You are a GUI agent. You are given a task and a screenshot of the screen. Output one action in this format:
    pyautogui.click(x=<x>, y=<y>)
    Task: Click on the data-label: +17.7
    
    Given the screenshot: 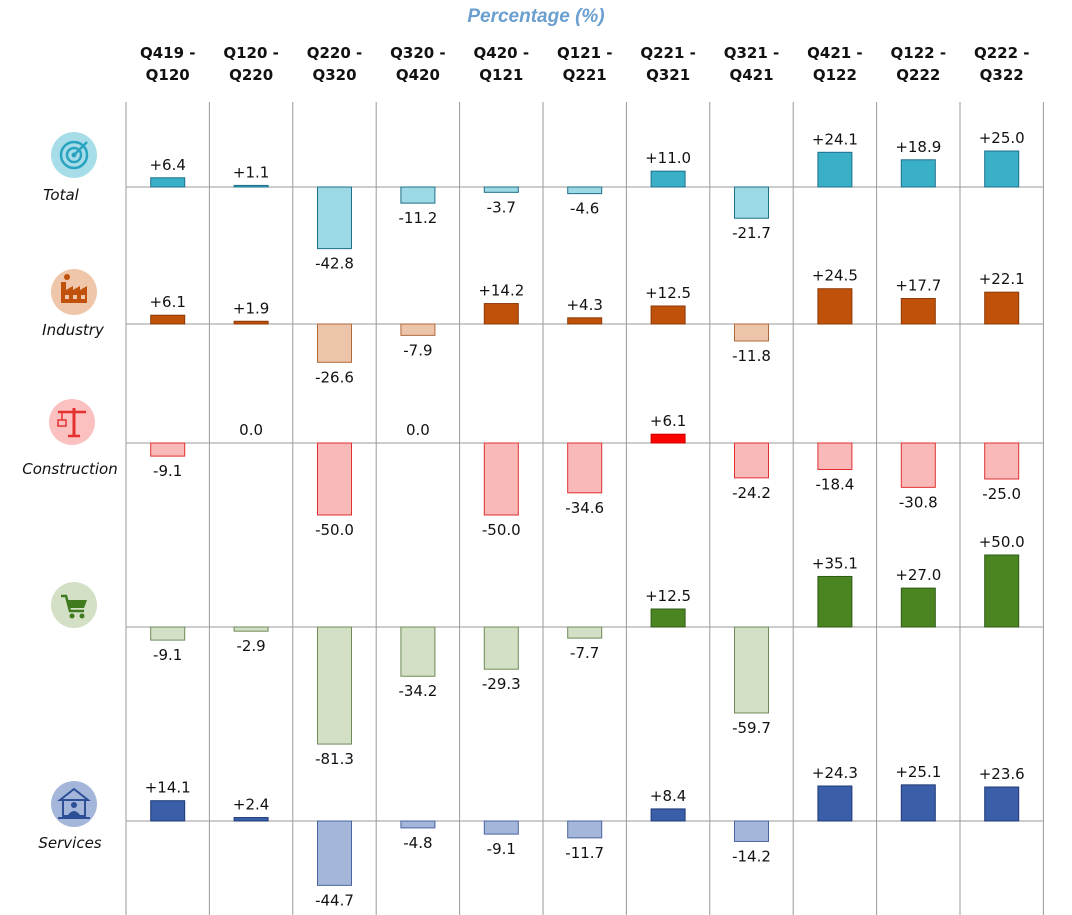 What is the action you would take?
    pyautogui.click(x=918, y=286)
    